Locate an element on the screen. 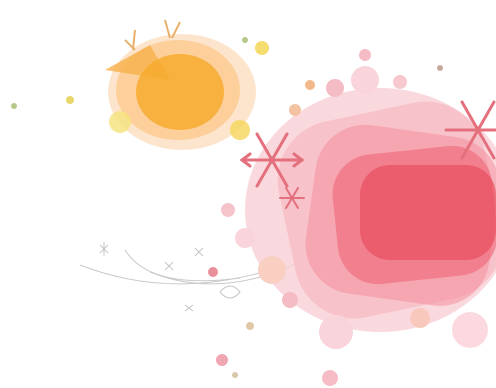  snowflakes is located at coordinates (367, 154).